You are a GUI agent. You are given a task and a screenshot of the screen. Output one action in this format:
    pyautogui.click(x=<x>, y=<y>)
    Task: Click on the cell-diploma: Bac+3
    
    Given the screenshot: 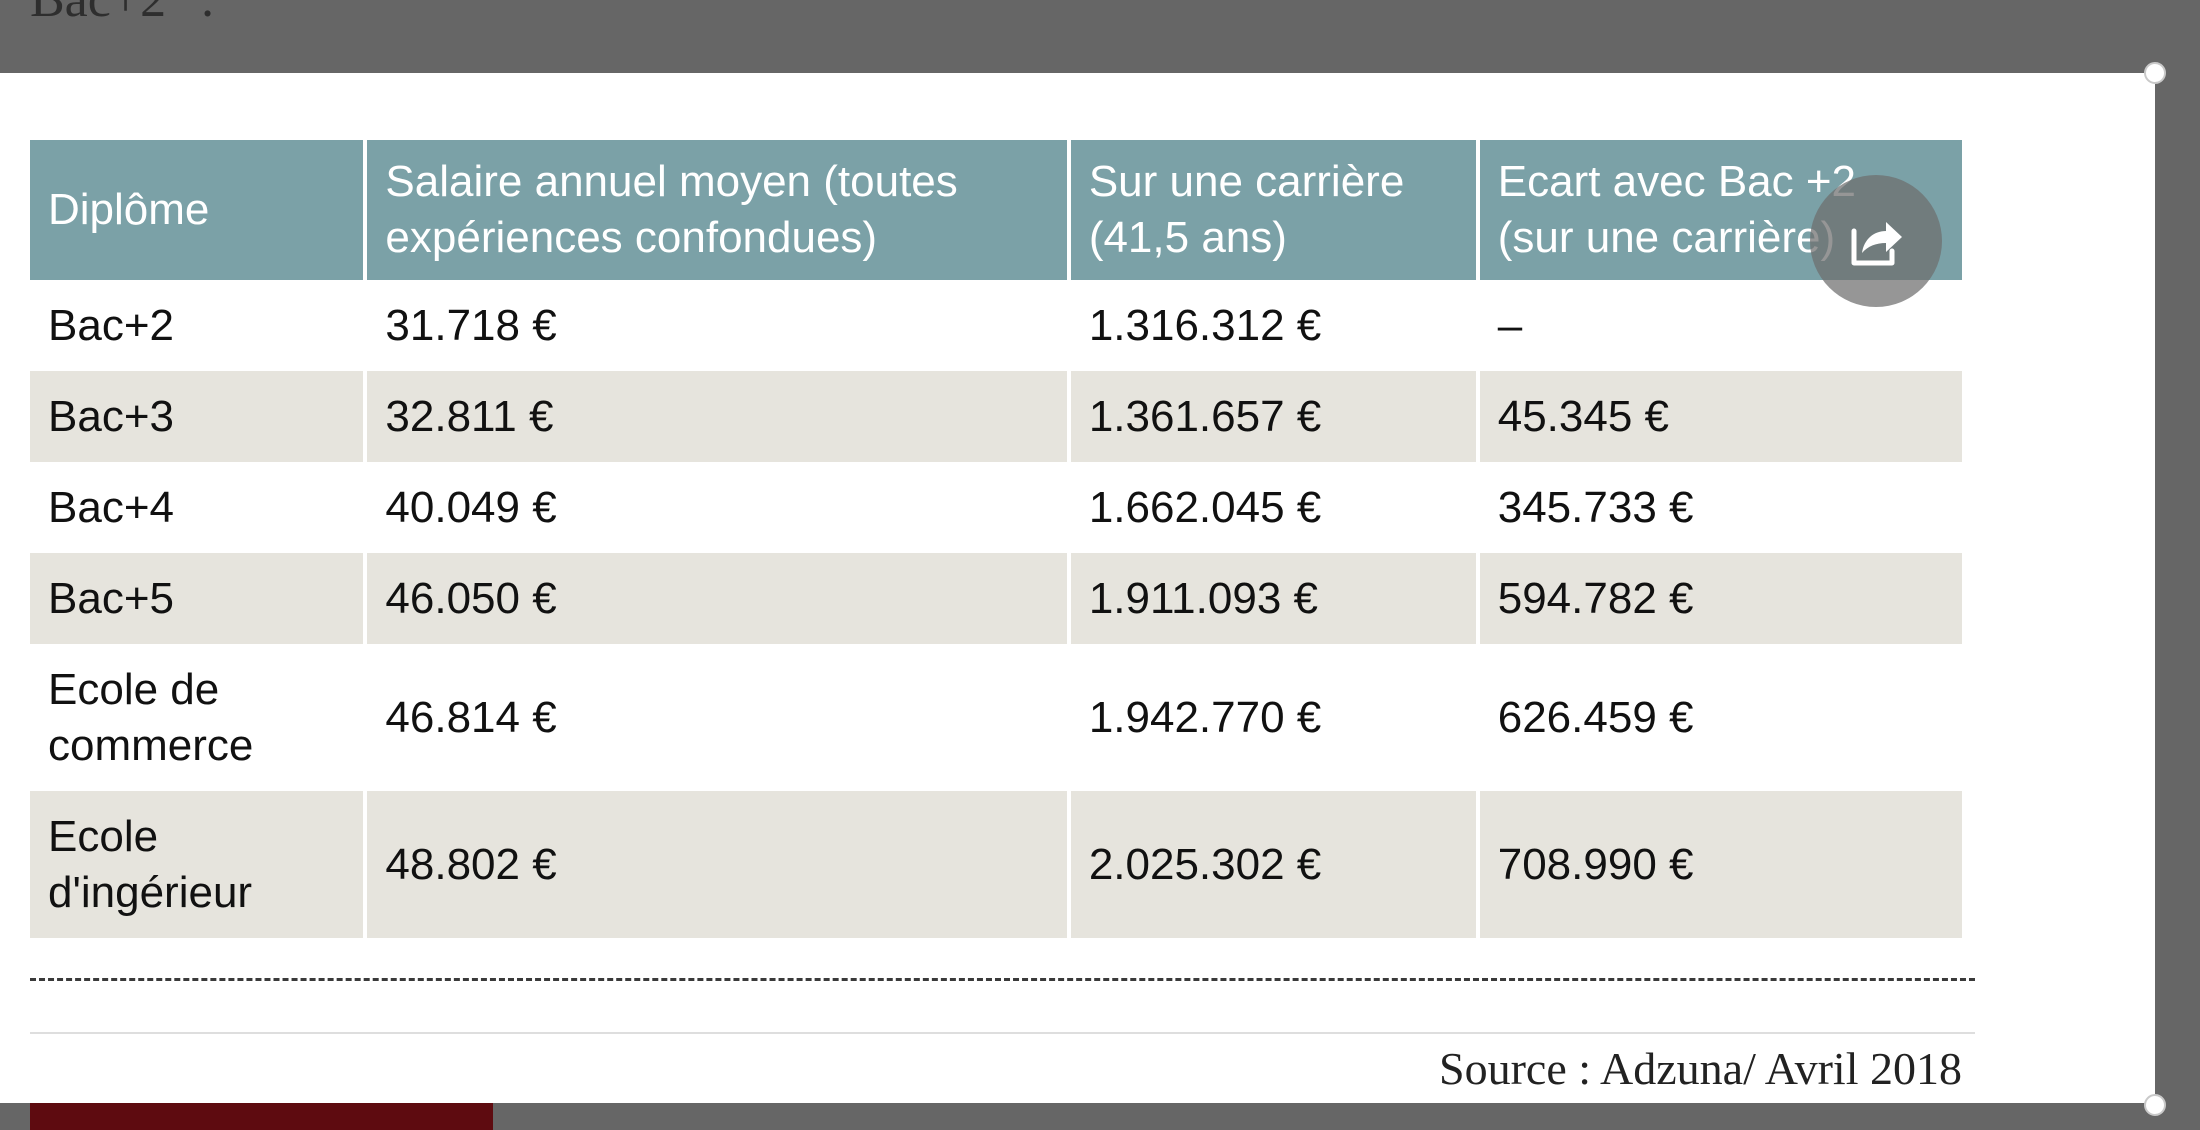 What is the action you would take?
    pyautogui.click(x=197, y=416)
    